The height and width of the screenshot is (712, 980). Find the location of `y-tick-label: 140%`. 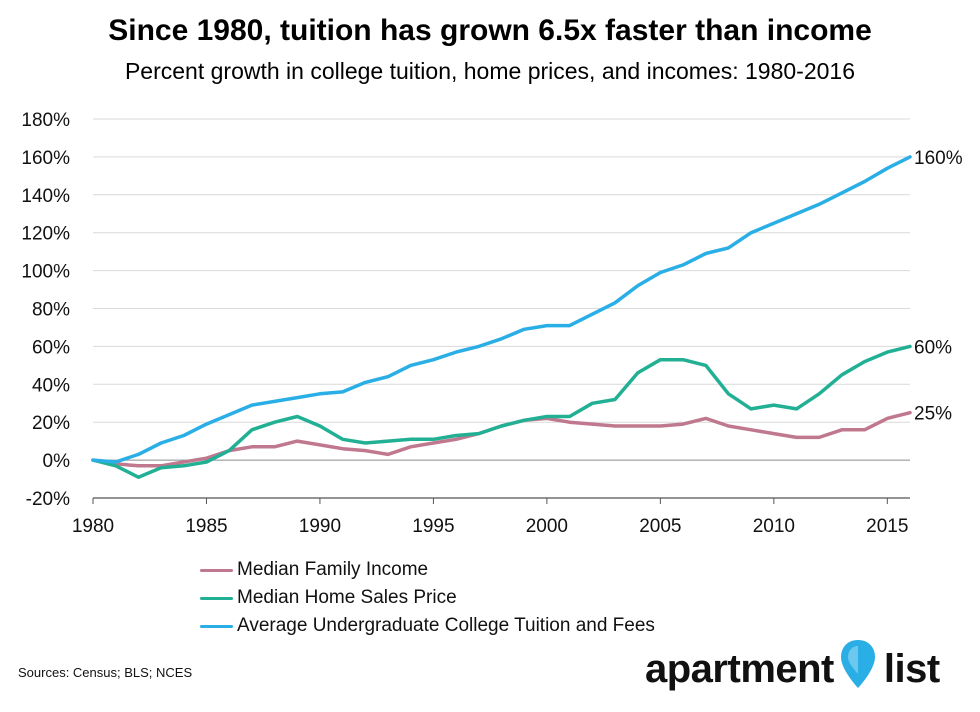

y-tick-label: 140% is located at coordinates (45, 196).